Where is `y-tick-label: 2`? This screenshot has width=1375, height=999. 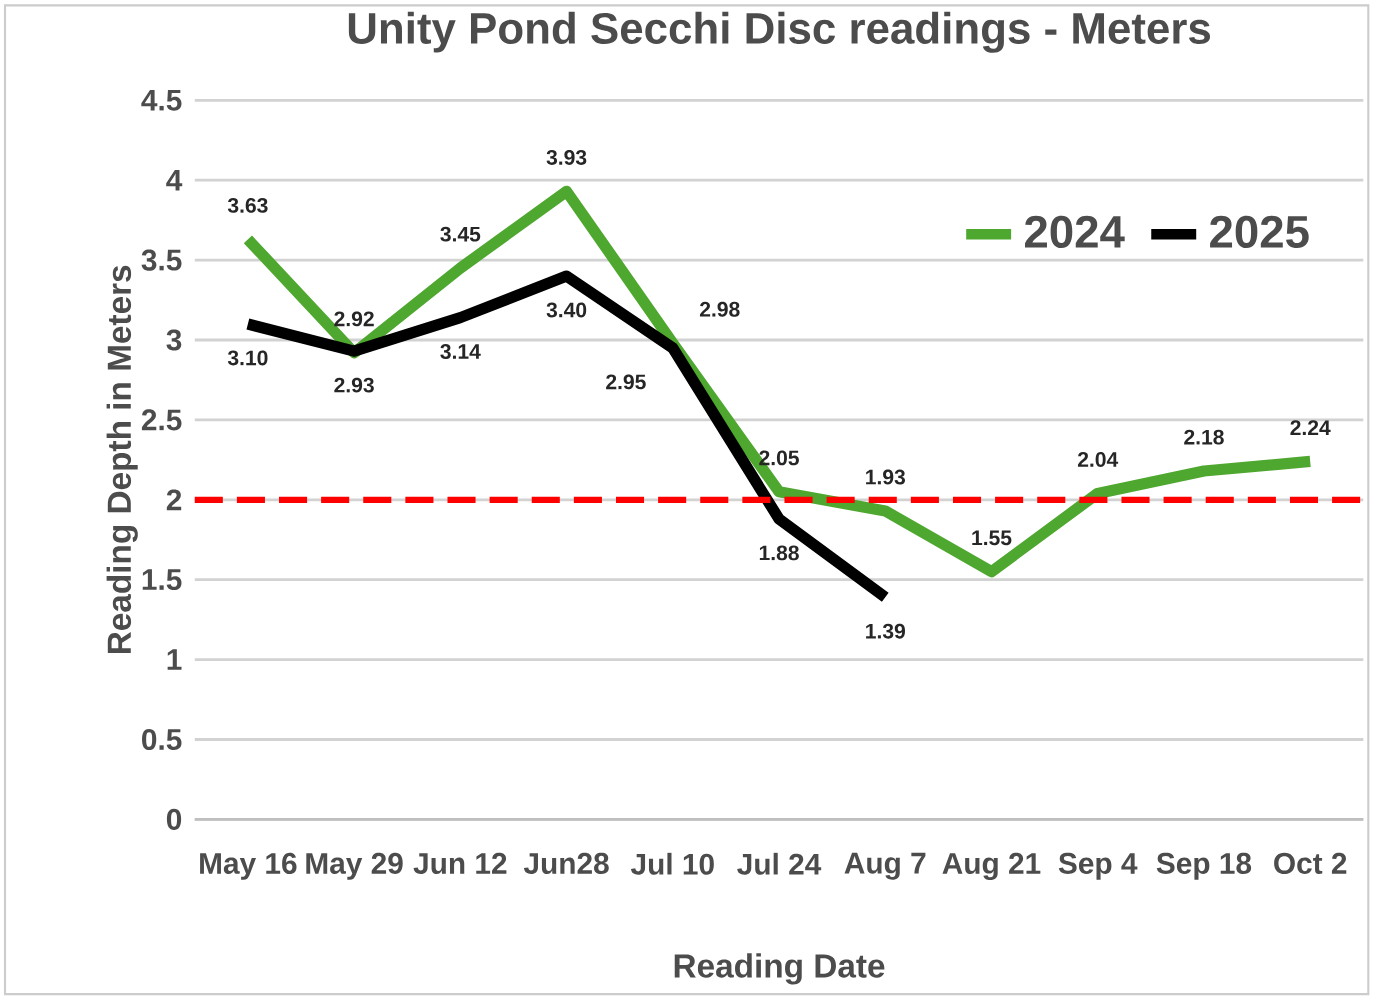 y-tick-label: 2 is located at coordinates (174, 500).